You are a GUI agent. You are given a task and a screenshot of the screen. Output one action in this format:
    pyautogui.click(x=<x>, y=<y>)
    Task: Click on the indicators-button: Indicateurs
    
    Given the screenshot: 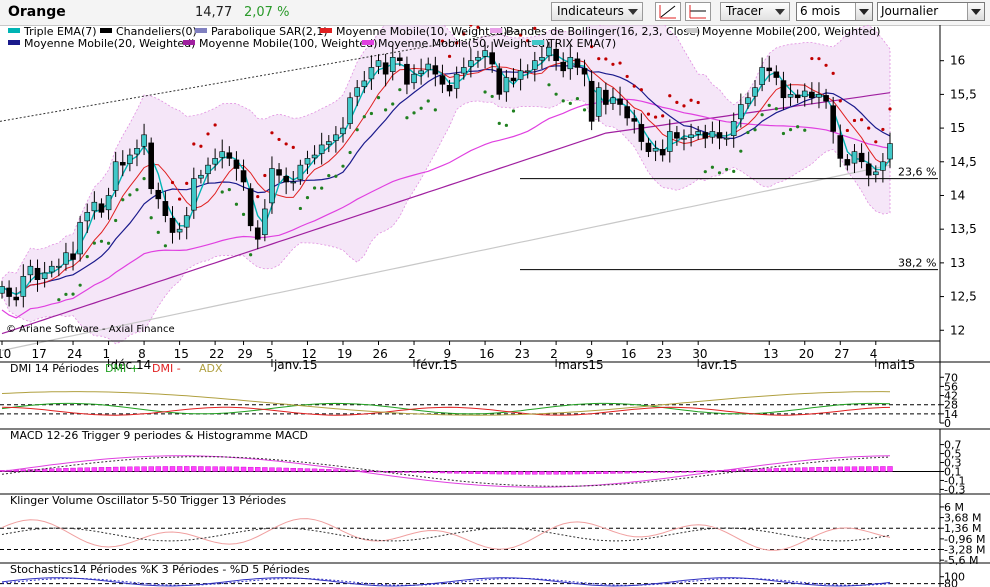 What is the action you would take?
    pyautogui.click(x=597, y=11)
    